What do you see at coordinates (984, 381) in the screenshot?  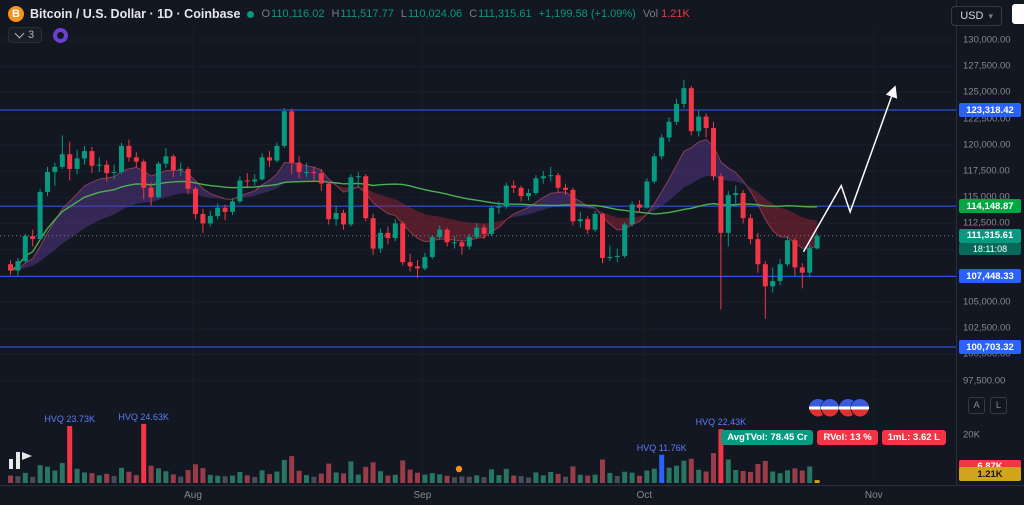 I see `price-tick-label: 97,500.00` at bounding box center [984, 381].